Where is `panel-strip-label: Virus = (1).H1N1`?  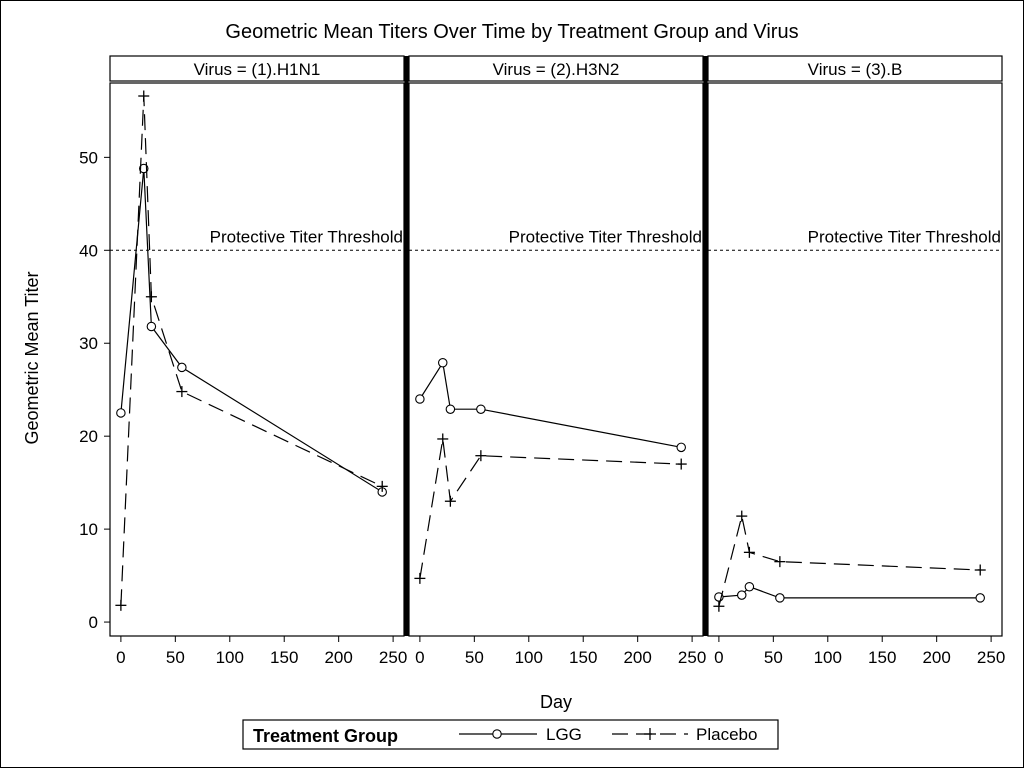 panel-strip-label: Virus = (1).H1N1 is located at coordinates (257, 69).